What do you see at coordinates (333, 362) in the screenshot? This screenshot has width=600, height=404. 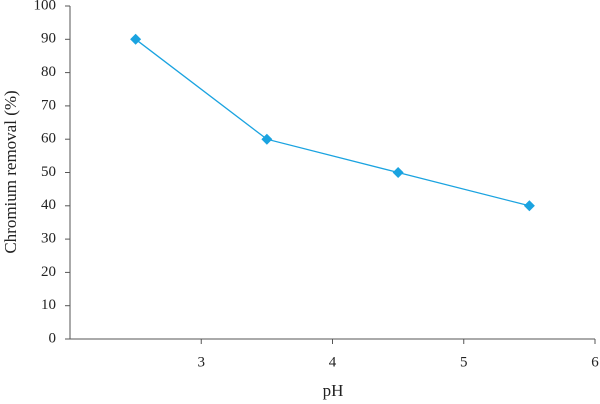 I see `x-tick-label: 4` at bounding box center [333, 362].